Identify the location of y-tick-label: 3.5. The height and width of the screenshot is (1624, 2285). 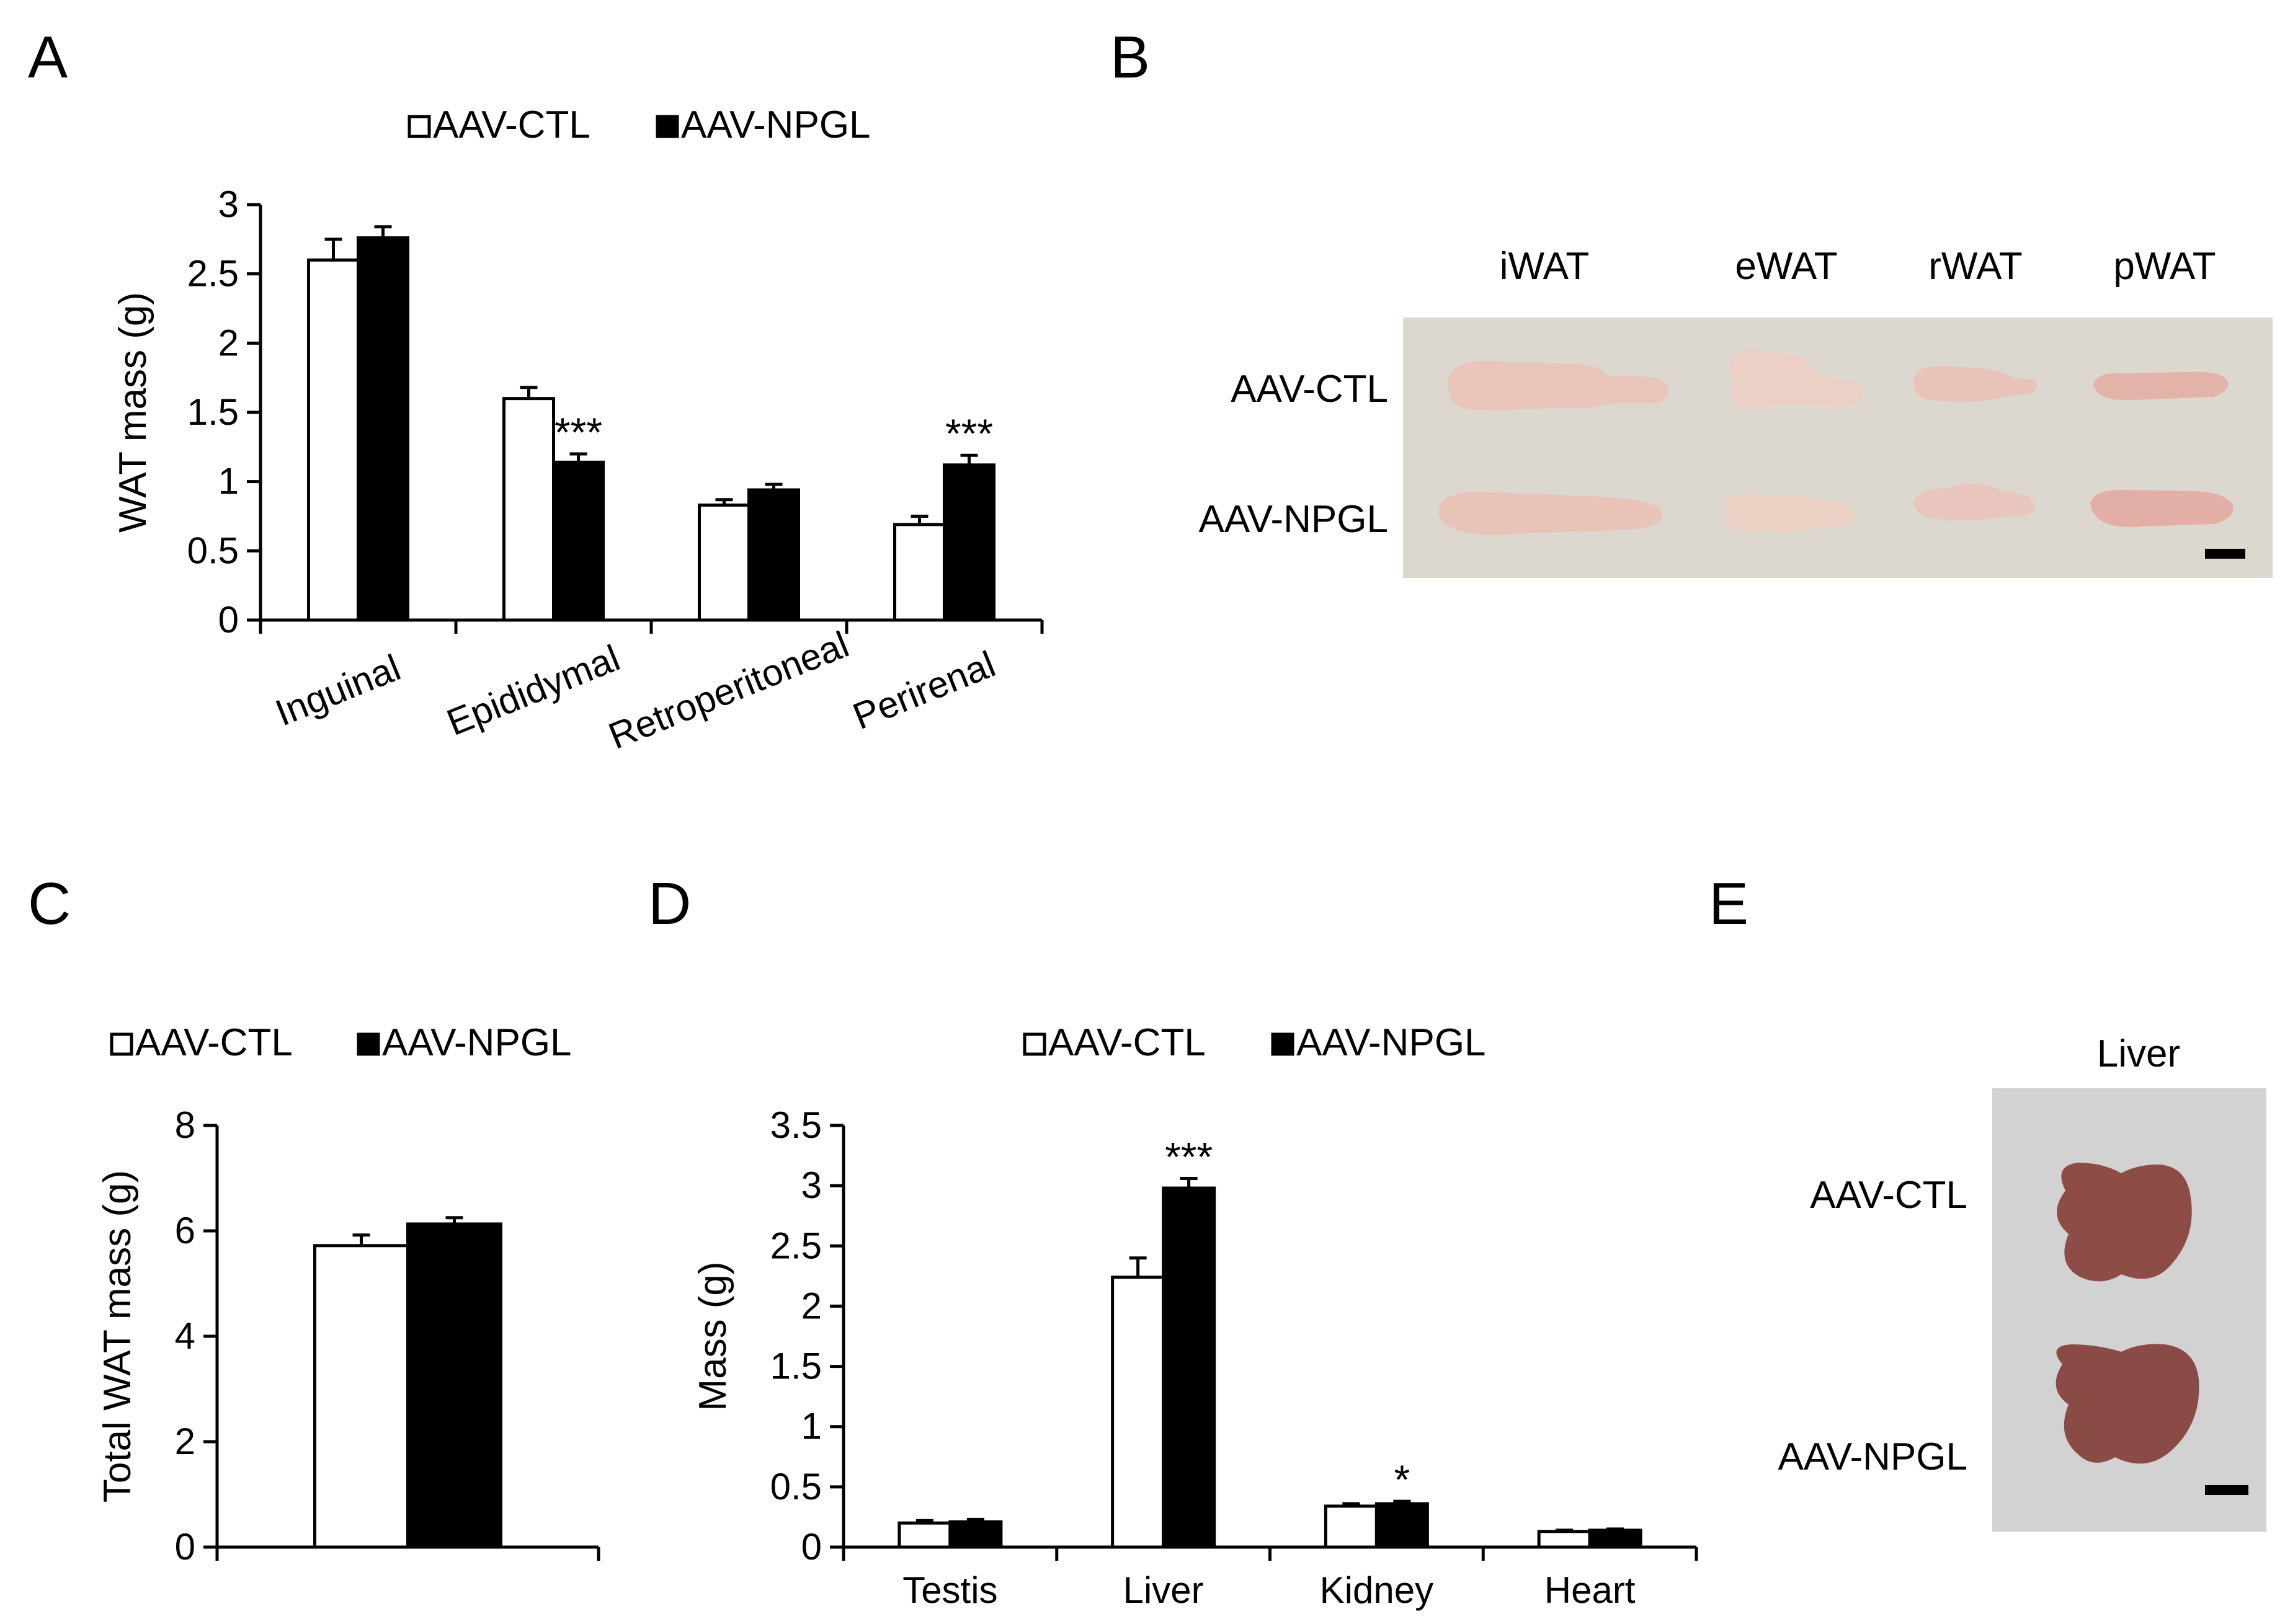
(796, 1125).